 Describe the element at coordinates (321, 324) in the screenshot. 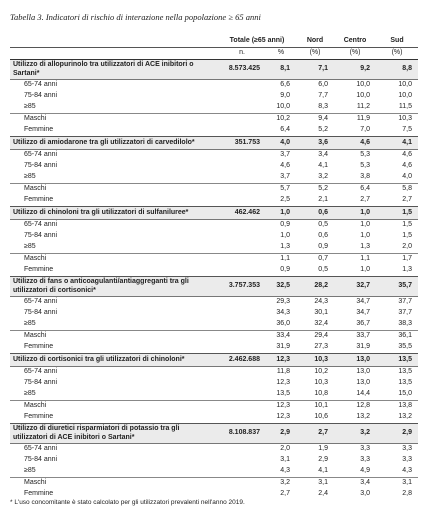

I see `row-value: 32,4` at that location.